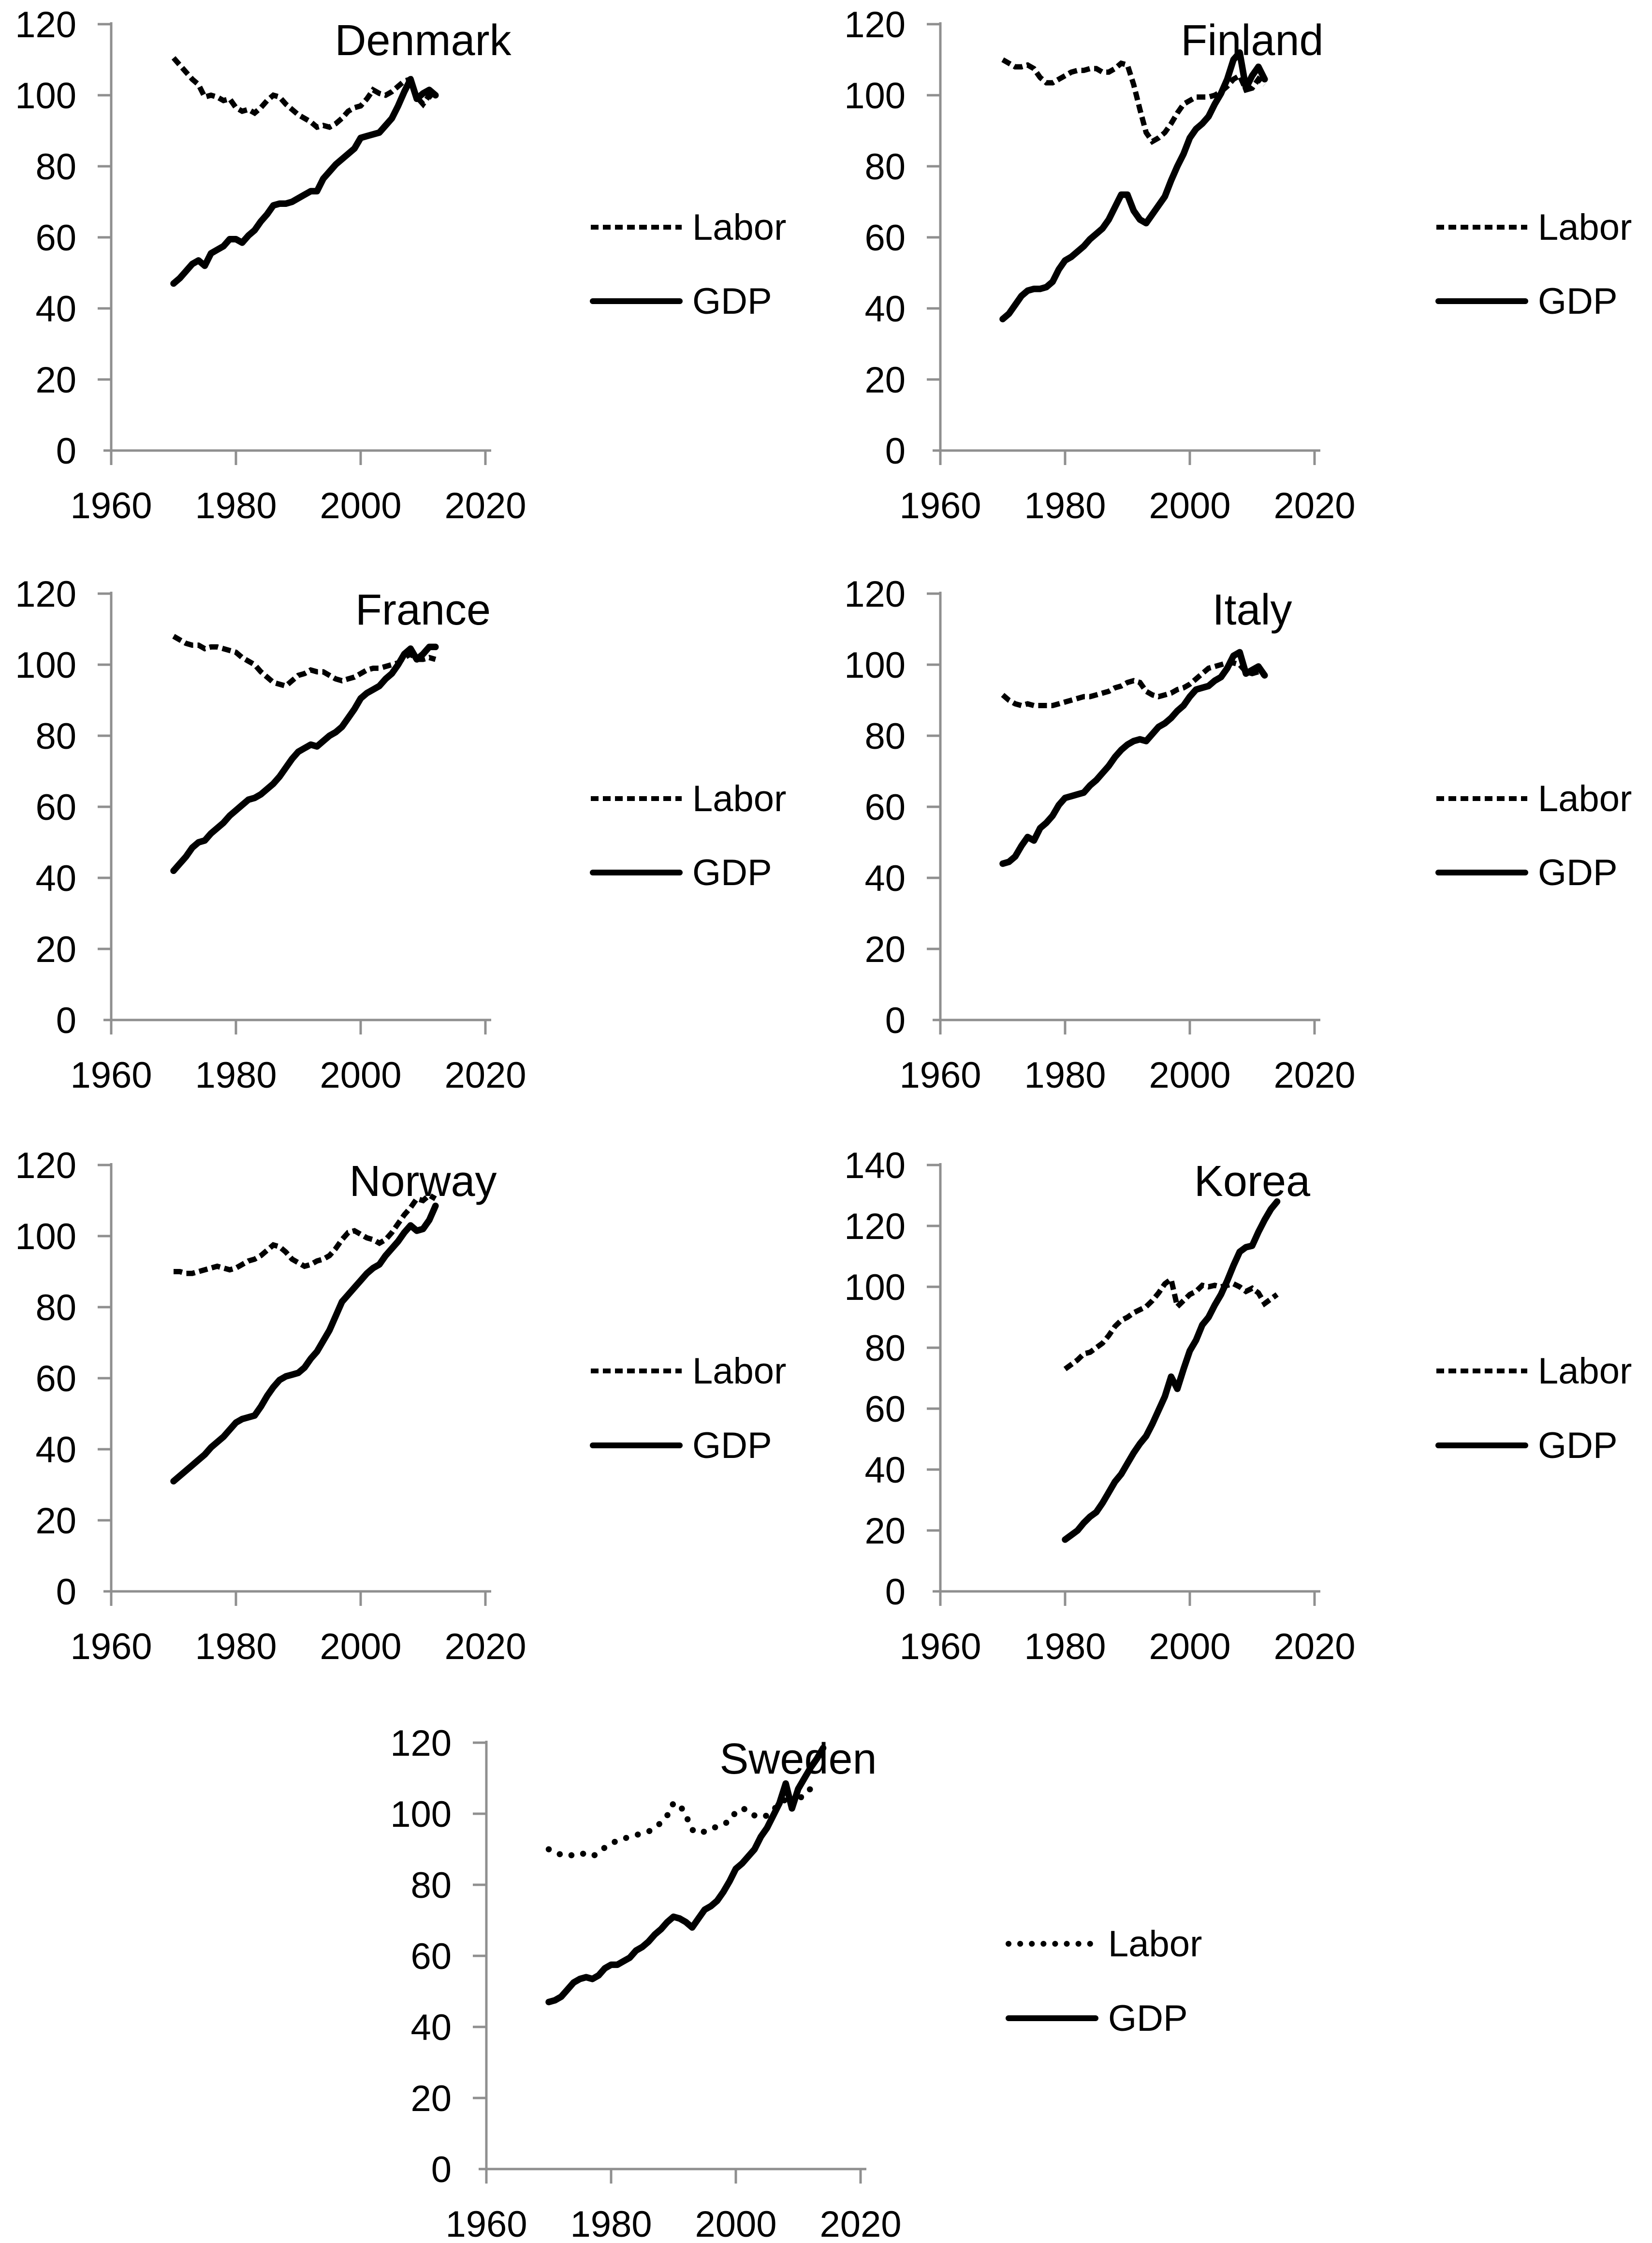 This screenshot has height=2243, width=1652. I want to click on legend-korea-labor: Labor, so click(1533, 1371).